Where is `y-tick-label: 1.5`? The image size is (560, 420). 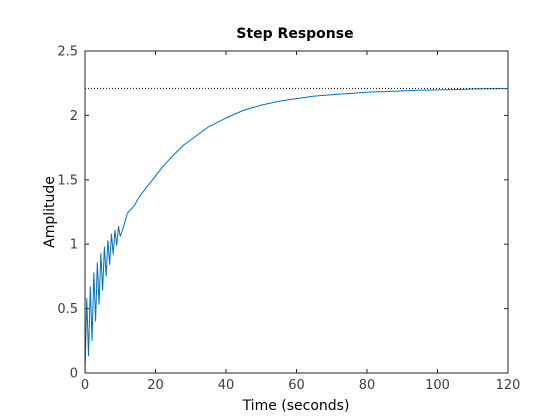 y-tick-label: 1.5 is located at coordinates (67, 180).